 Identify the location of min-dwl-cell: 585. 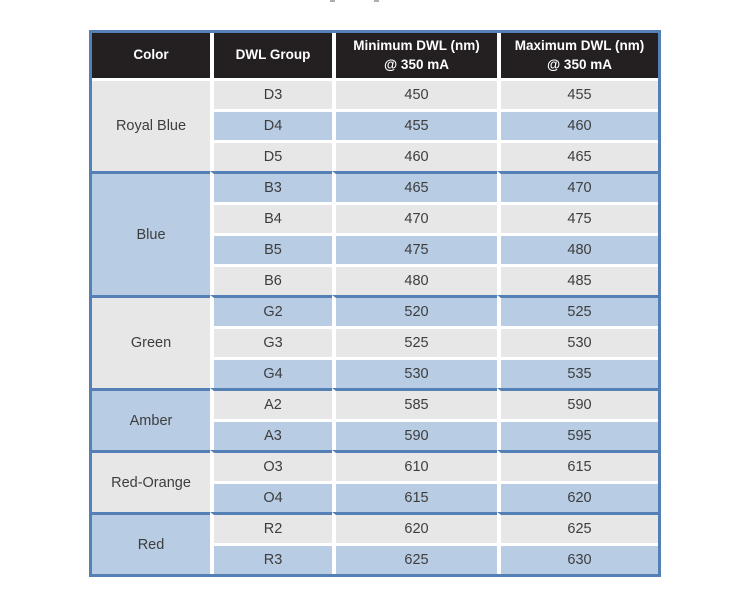
(414, 403).